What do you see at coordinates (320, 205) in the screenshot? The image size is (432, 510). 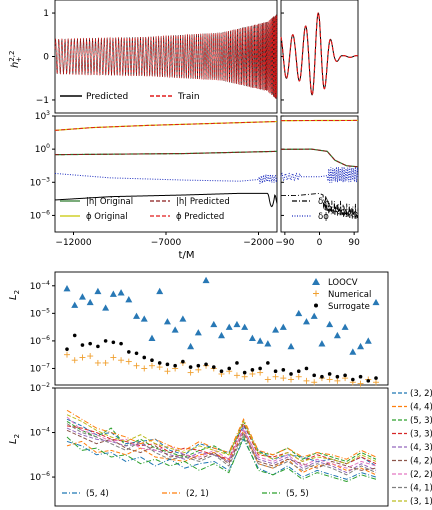 I see `delta-A-right` at bounding box center [320, 205].